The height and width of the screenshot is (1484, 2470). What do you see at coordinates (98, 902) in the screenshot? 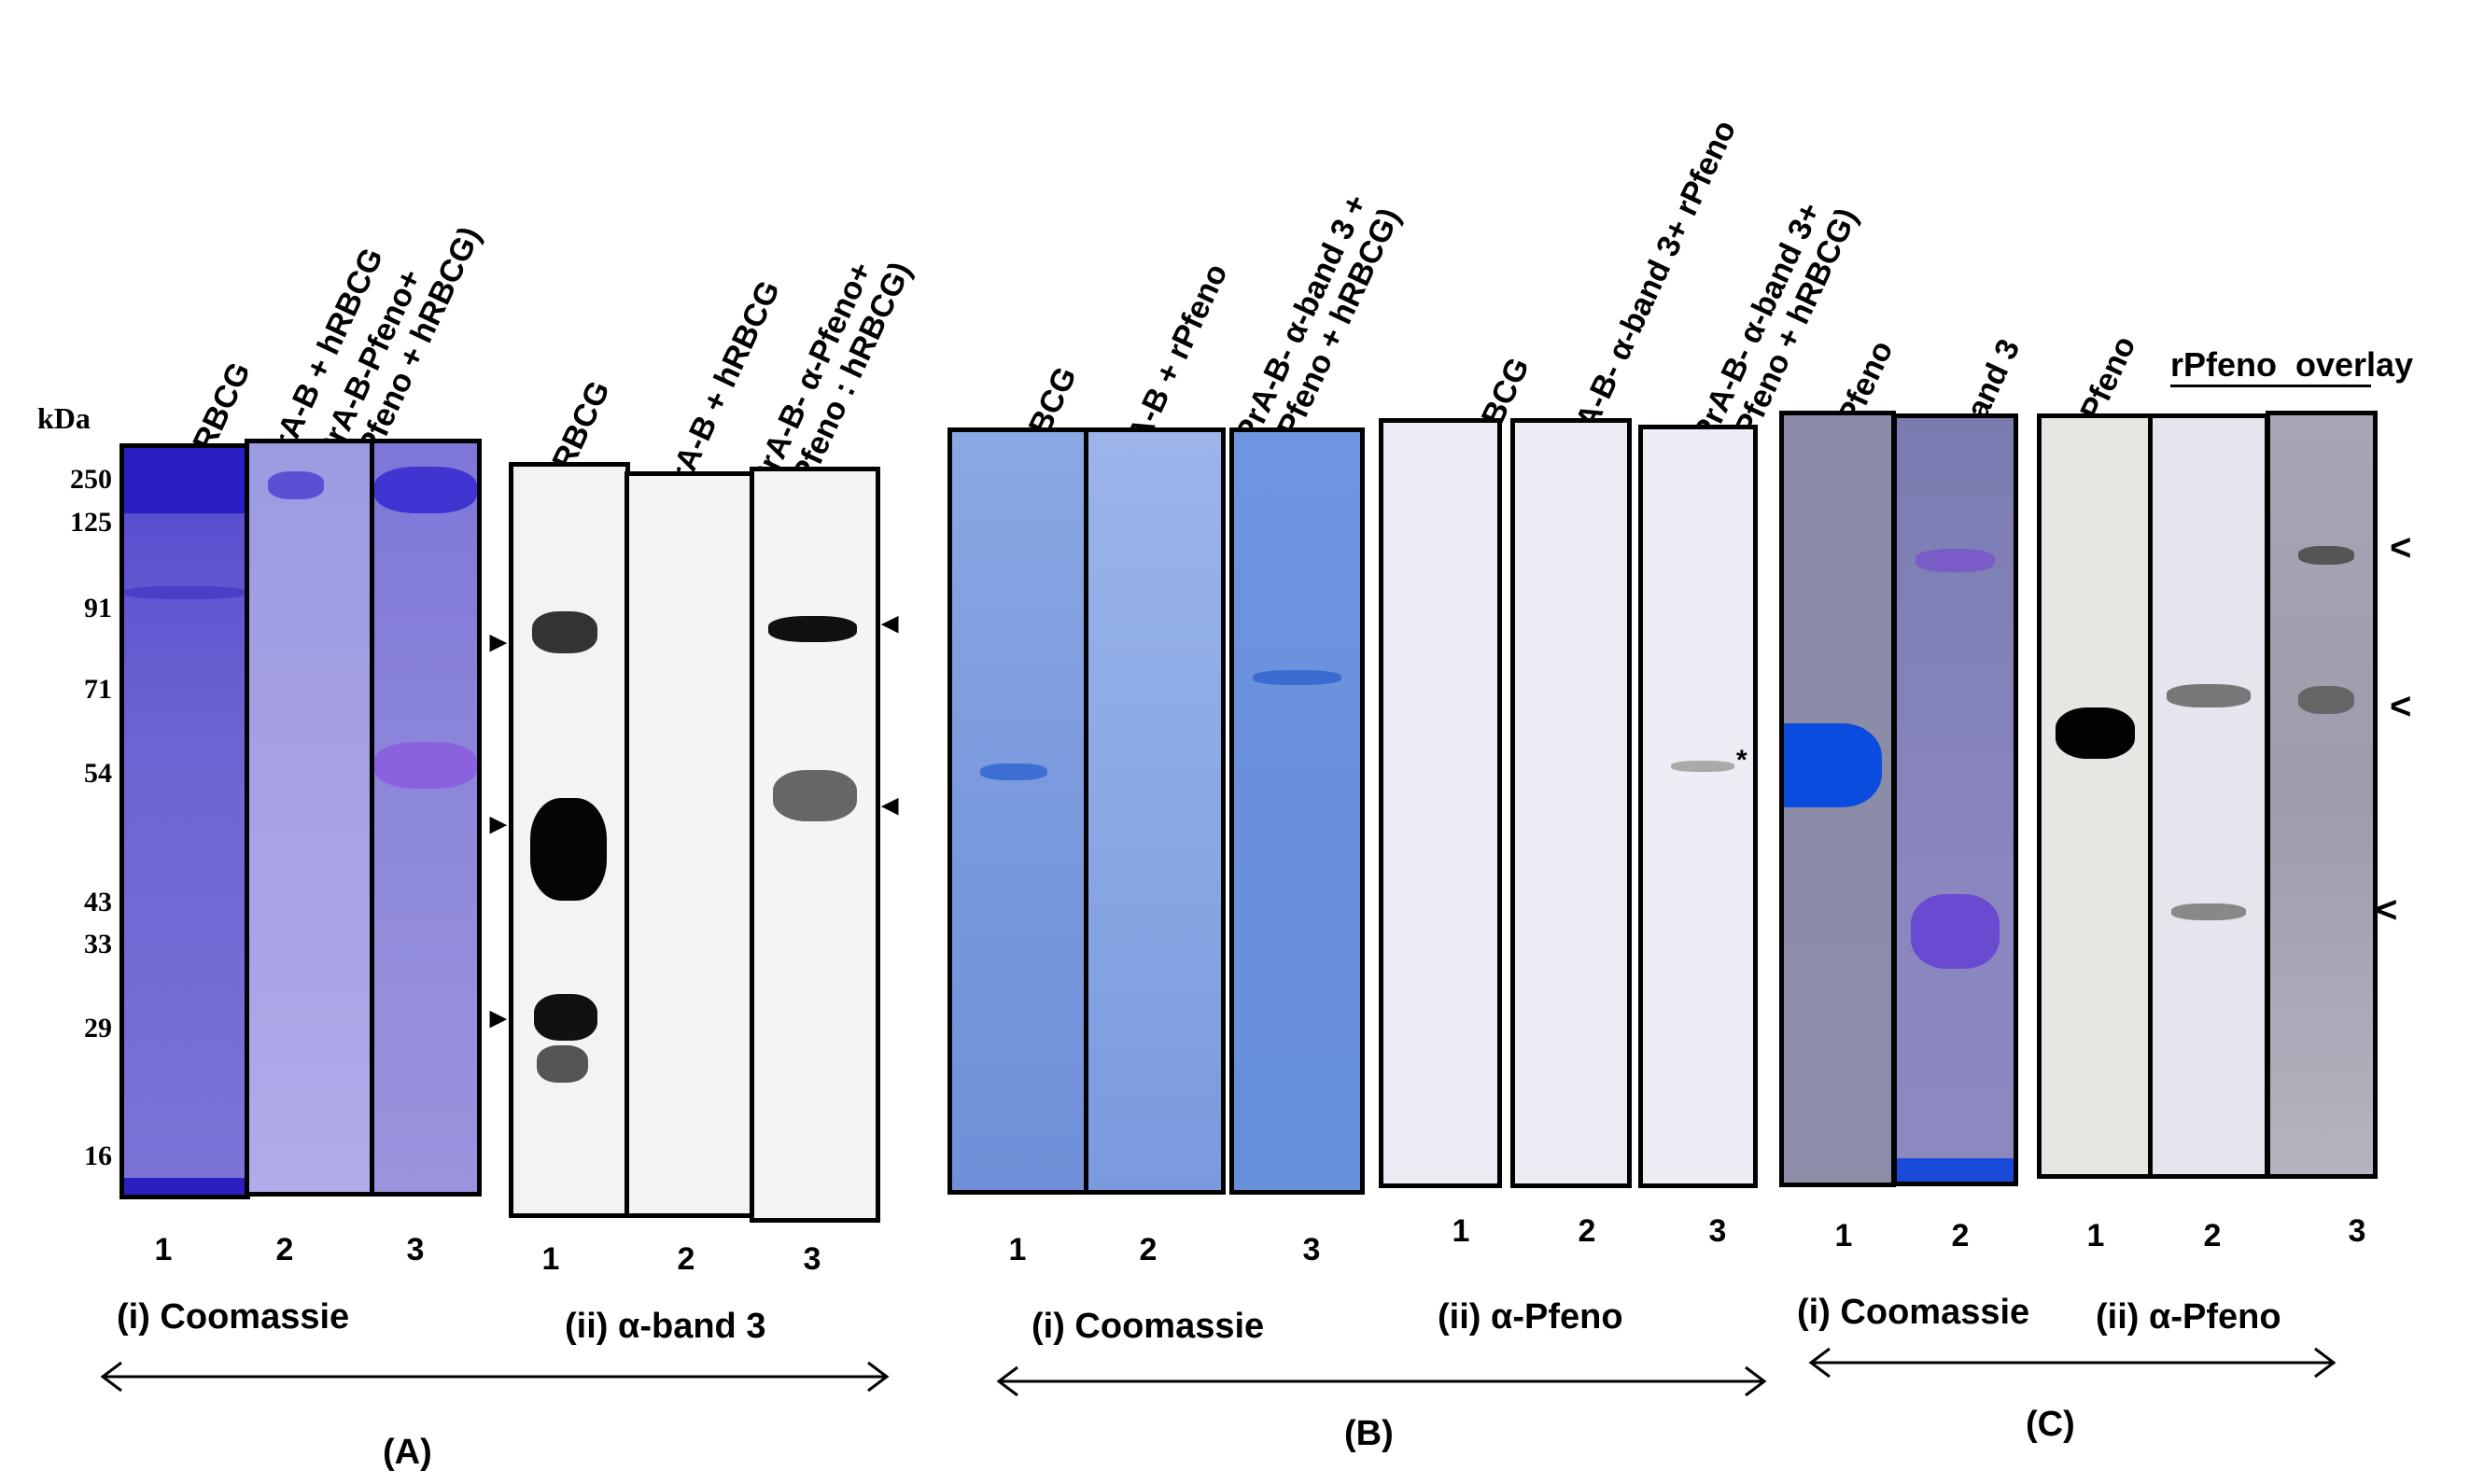
I see `marker-43: 43` at bounding box center [98, 902].